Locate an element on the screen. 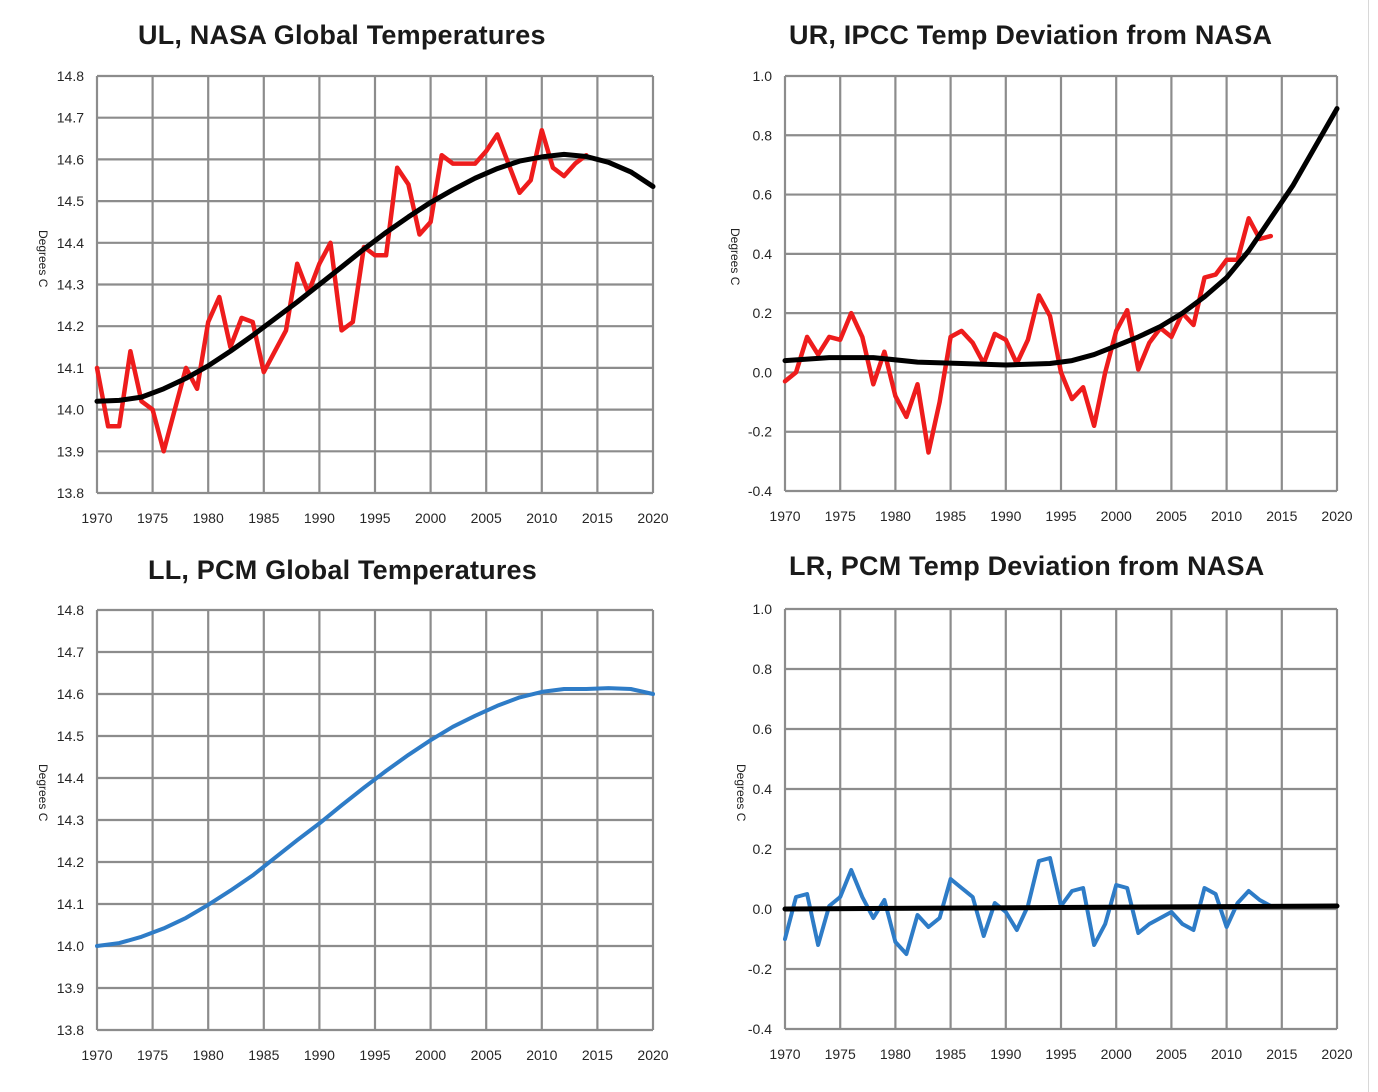 The image size is (1378, 1092). x-tick-label-ur: 2020 is located at coordinates (1336, 516).